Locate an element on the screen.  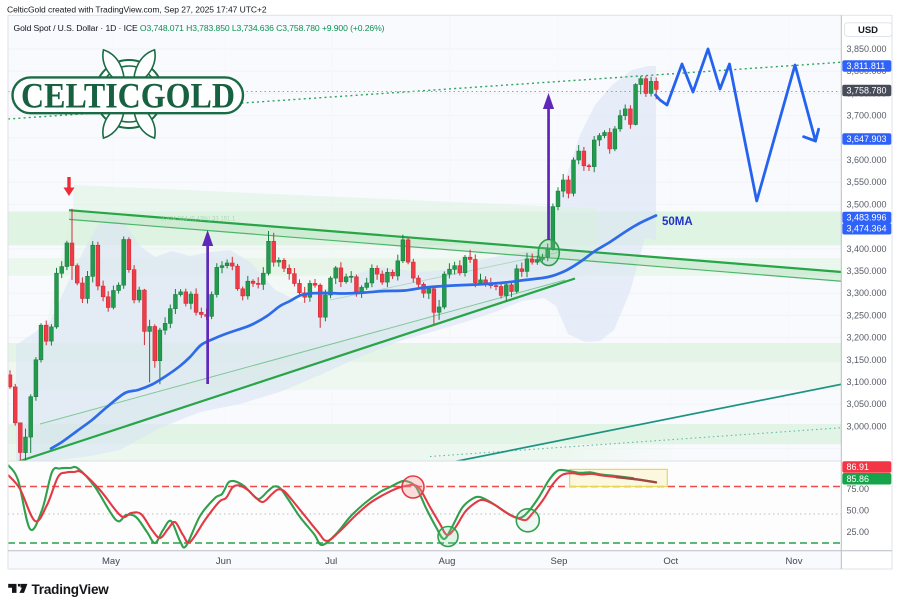
svg-text: USD is located at coordinates (868, 30).